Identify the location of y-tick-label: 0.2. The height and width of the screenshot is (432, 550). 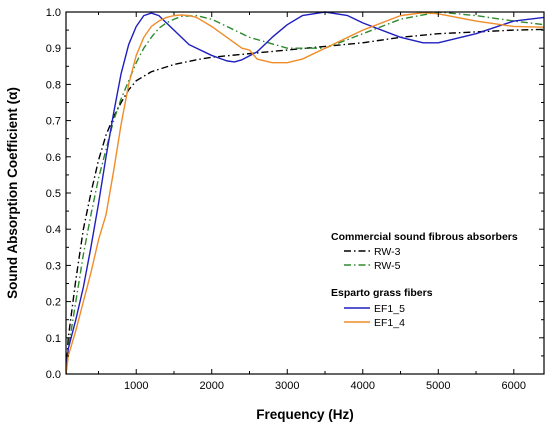
(53, 303).